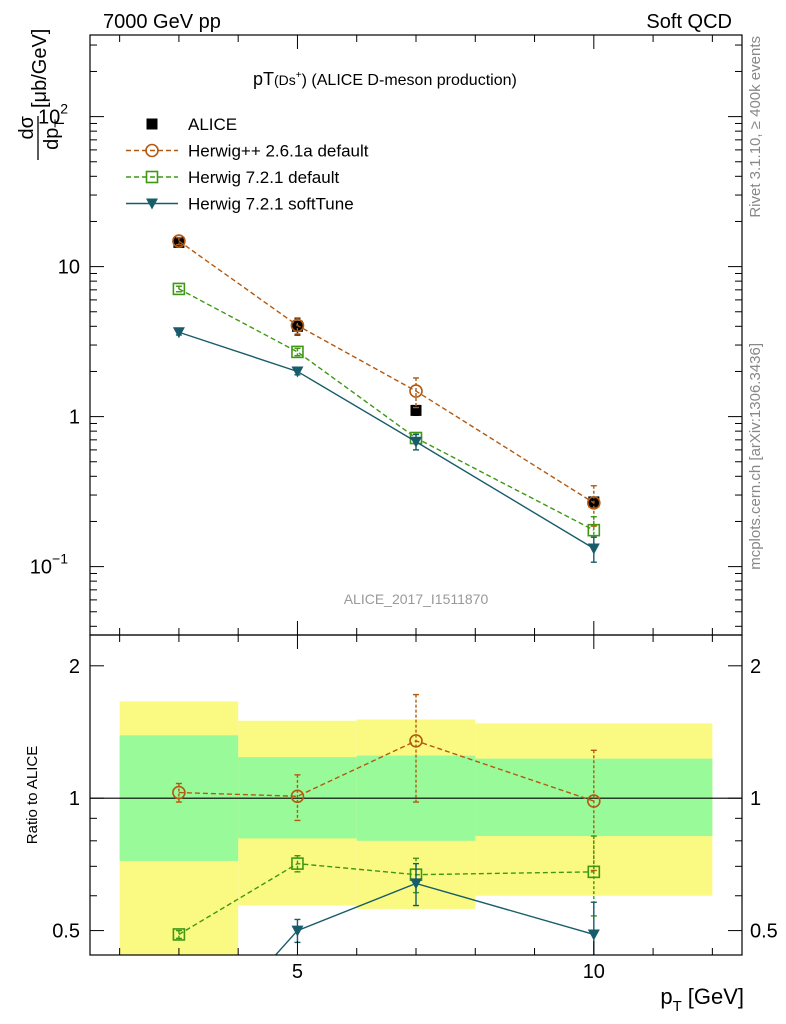  What do you see at coordinates (152, 204) in the screenshot?
I see `legend-marker-herwig-7-2-1-softtune` at bounding box center [152, 204].